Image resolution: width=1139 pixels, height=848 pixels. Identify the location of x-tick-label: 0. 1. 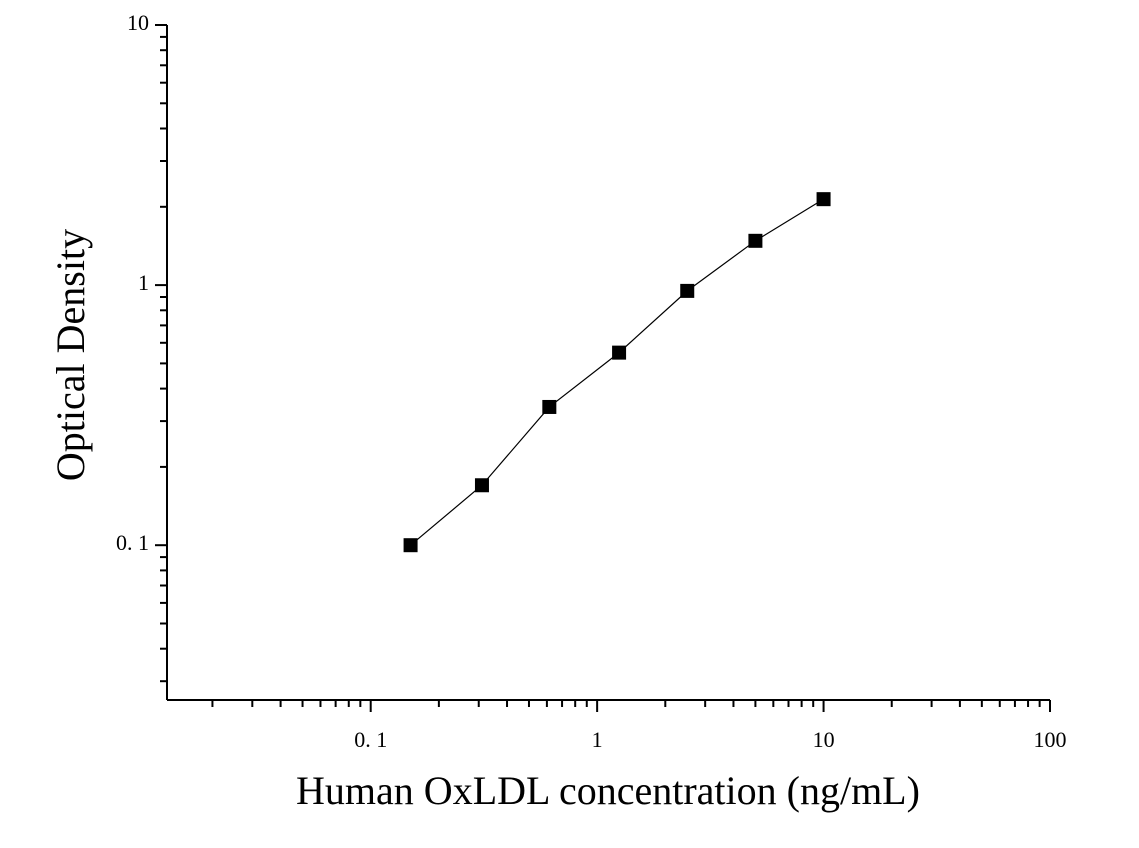
(370, 739).